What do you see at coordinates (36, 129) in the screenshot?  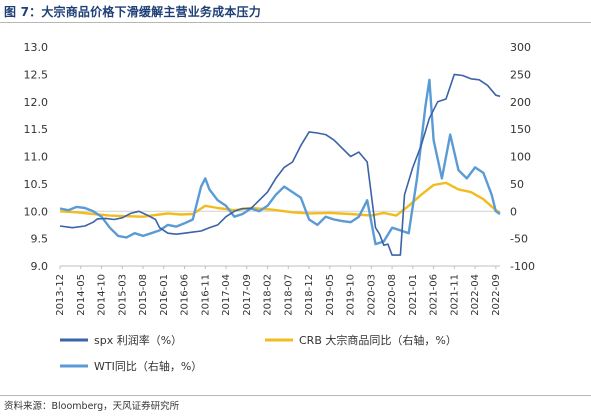 I see `left-tick-label: 11.5` at bounding box center [36, 129].